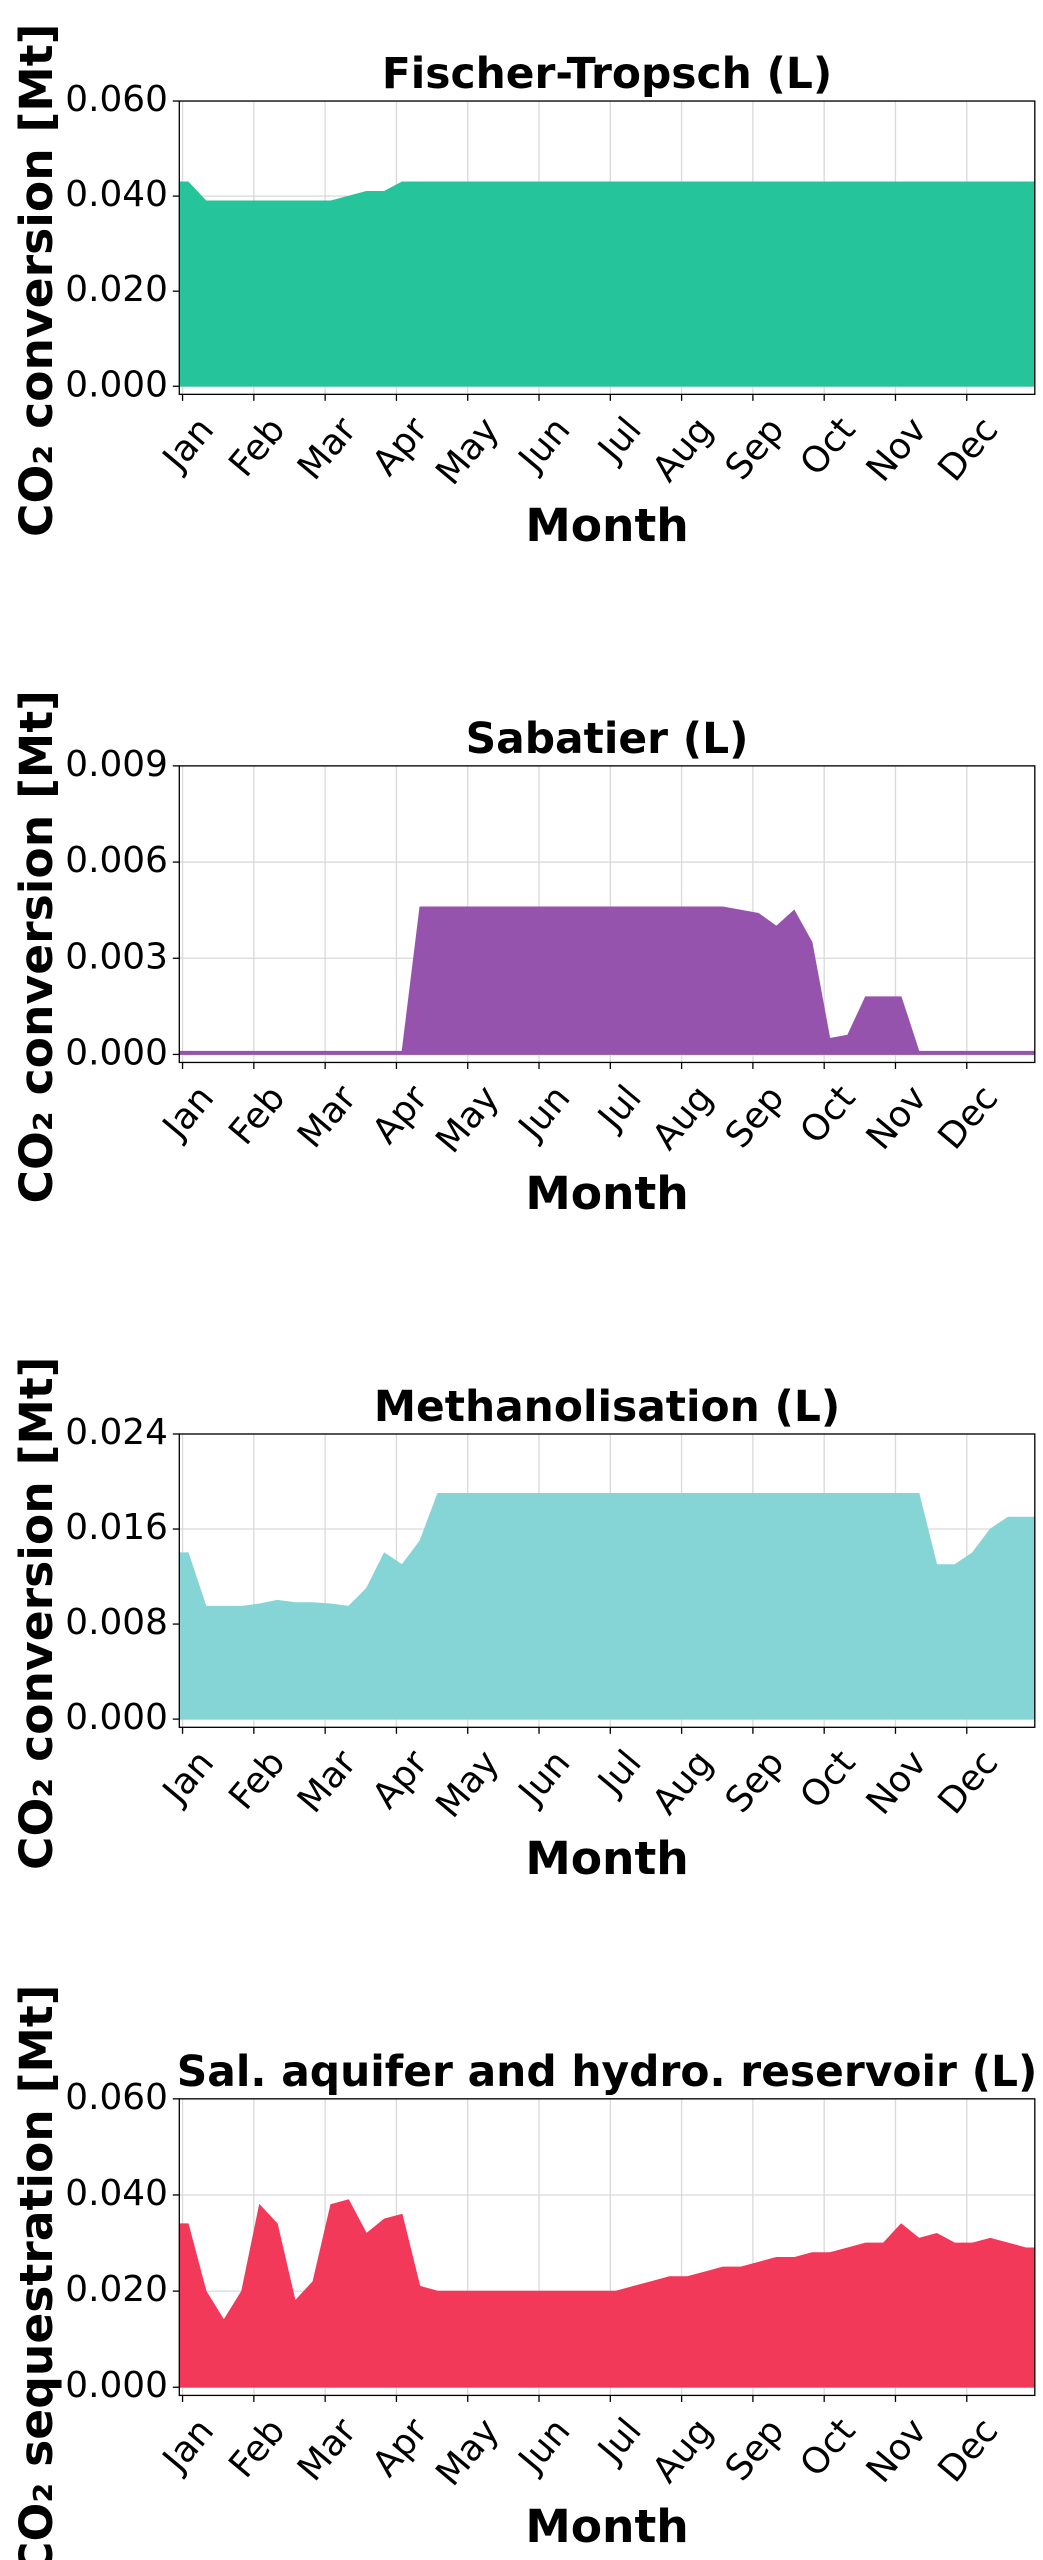 The image size is (1043, 2560). Describe the element at coordinates (607, 73) in the screenshot. I see `chart-title: Fischer-Tropsch (L)` at that location.